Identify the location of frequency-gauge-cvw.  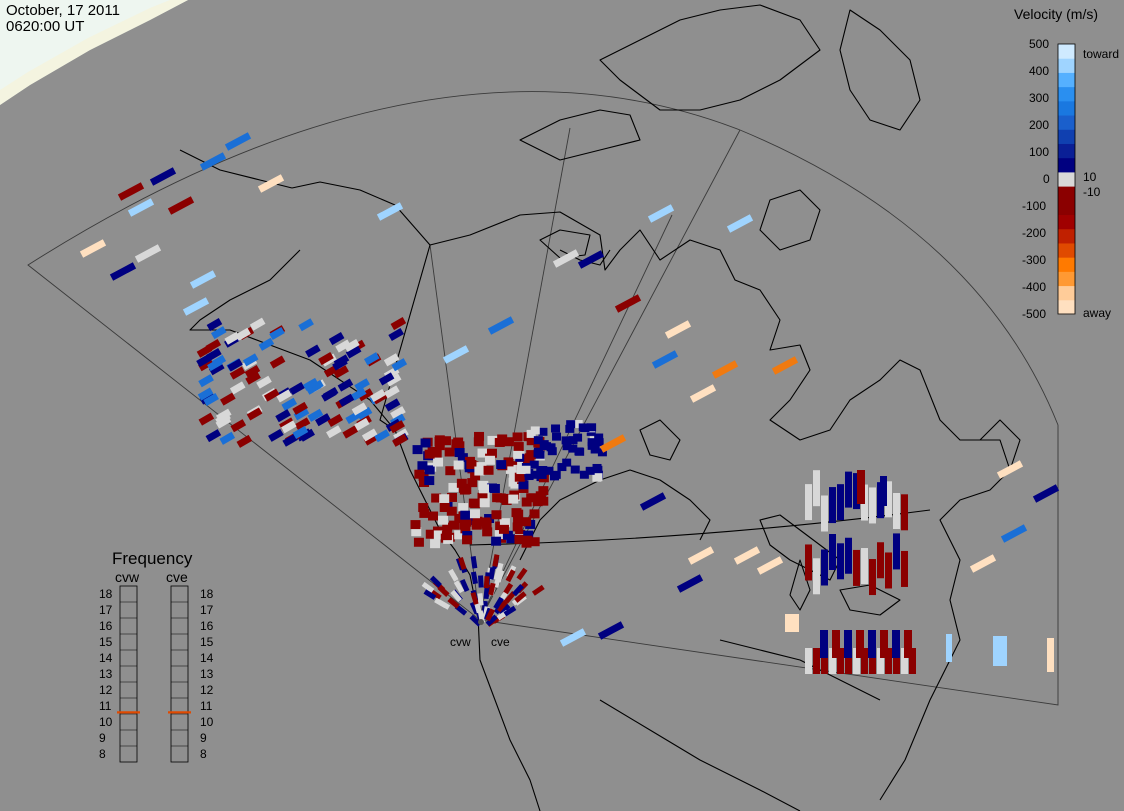
(128, 674).